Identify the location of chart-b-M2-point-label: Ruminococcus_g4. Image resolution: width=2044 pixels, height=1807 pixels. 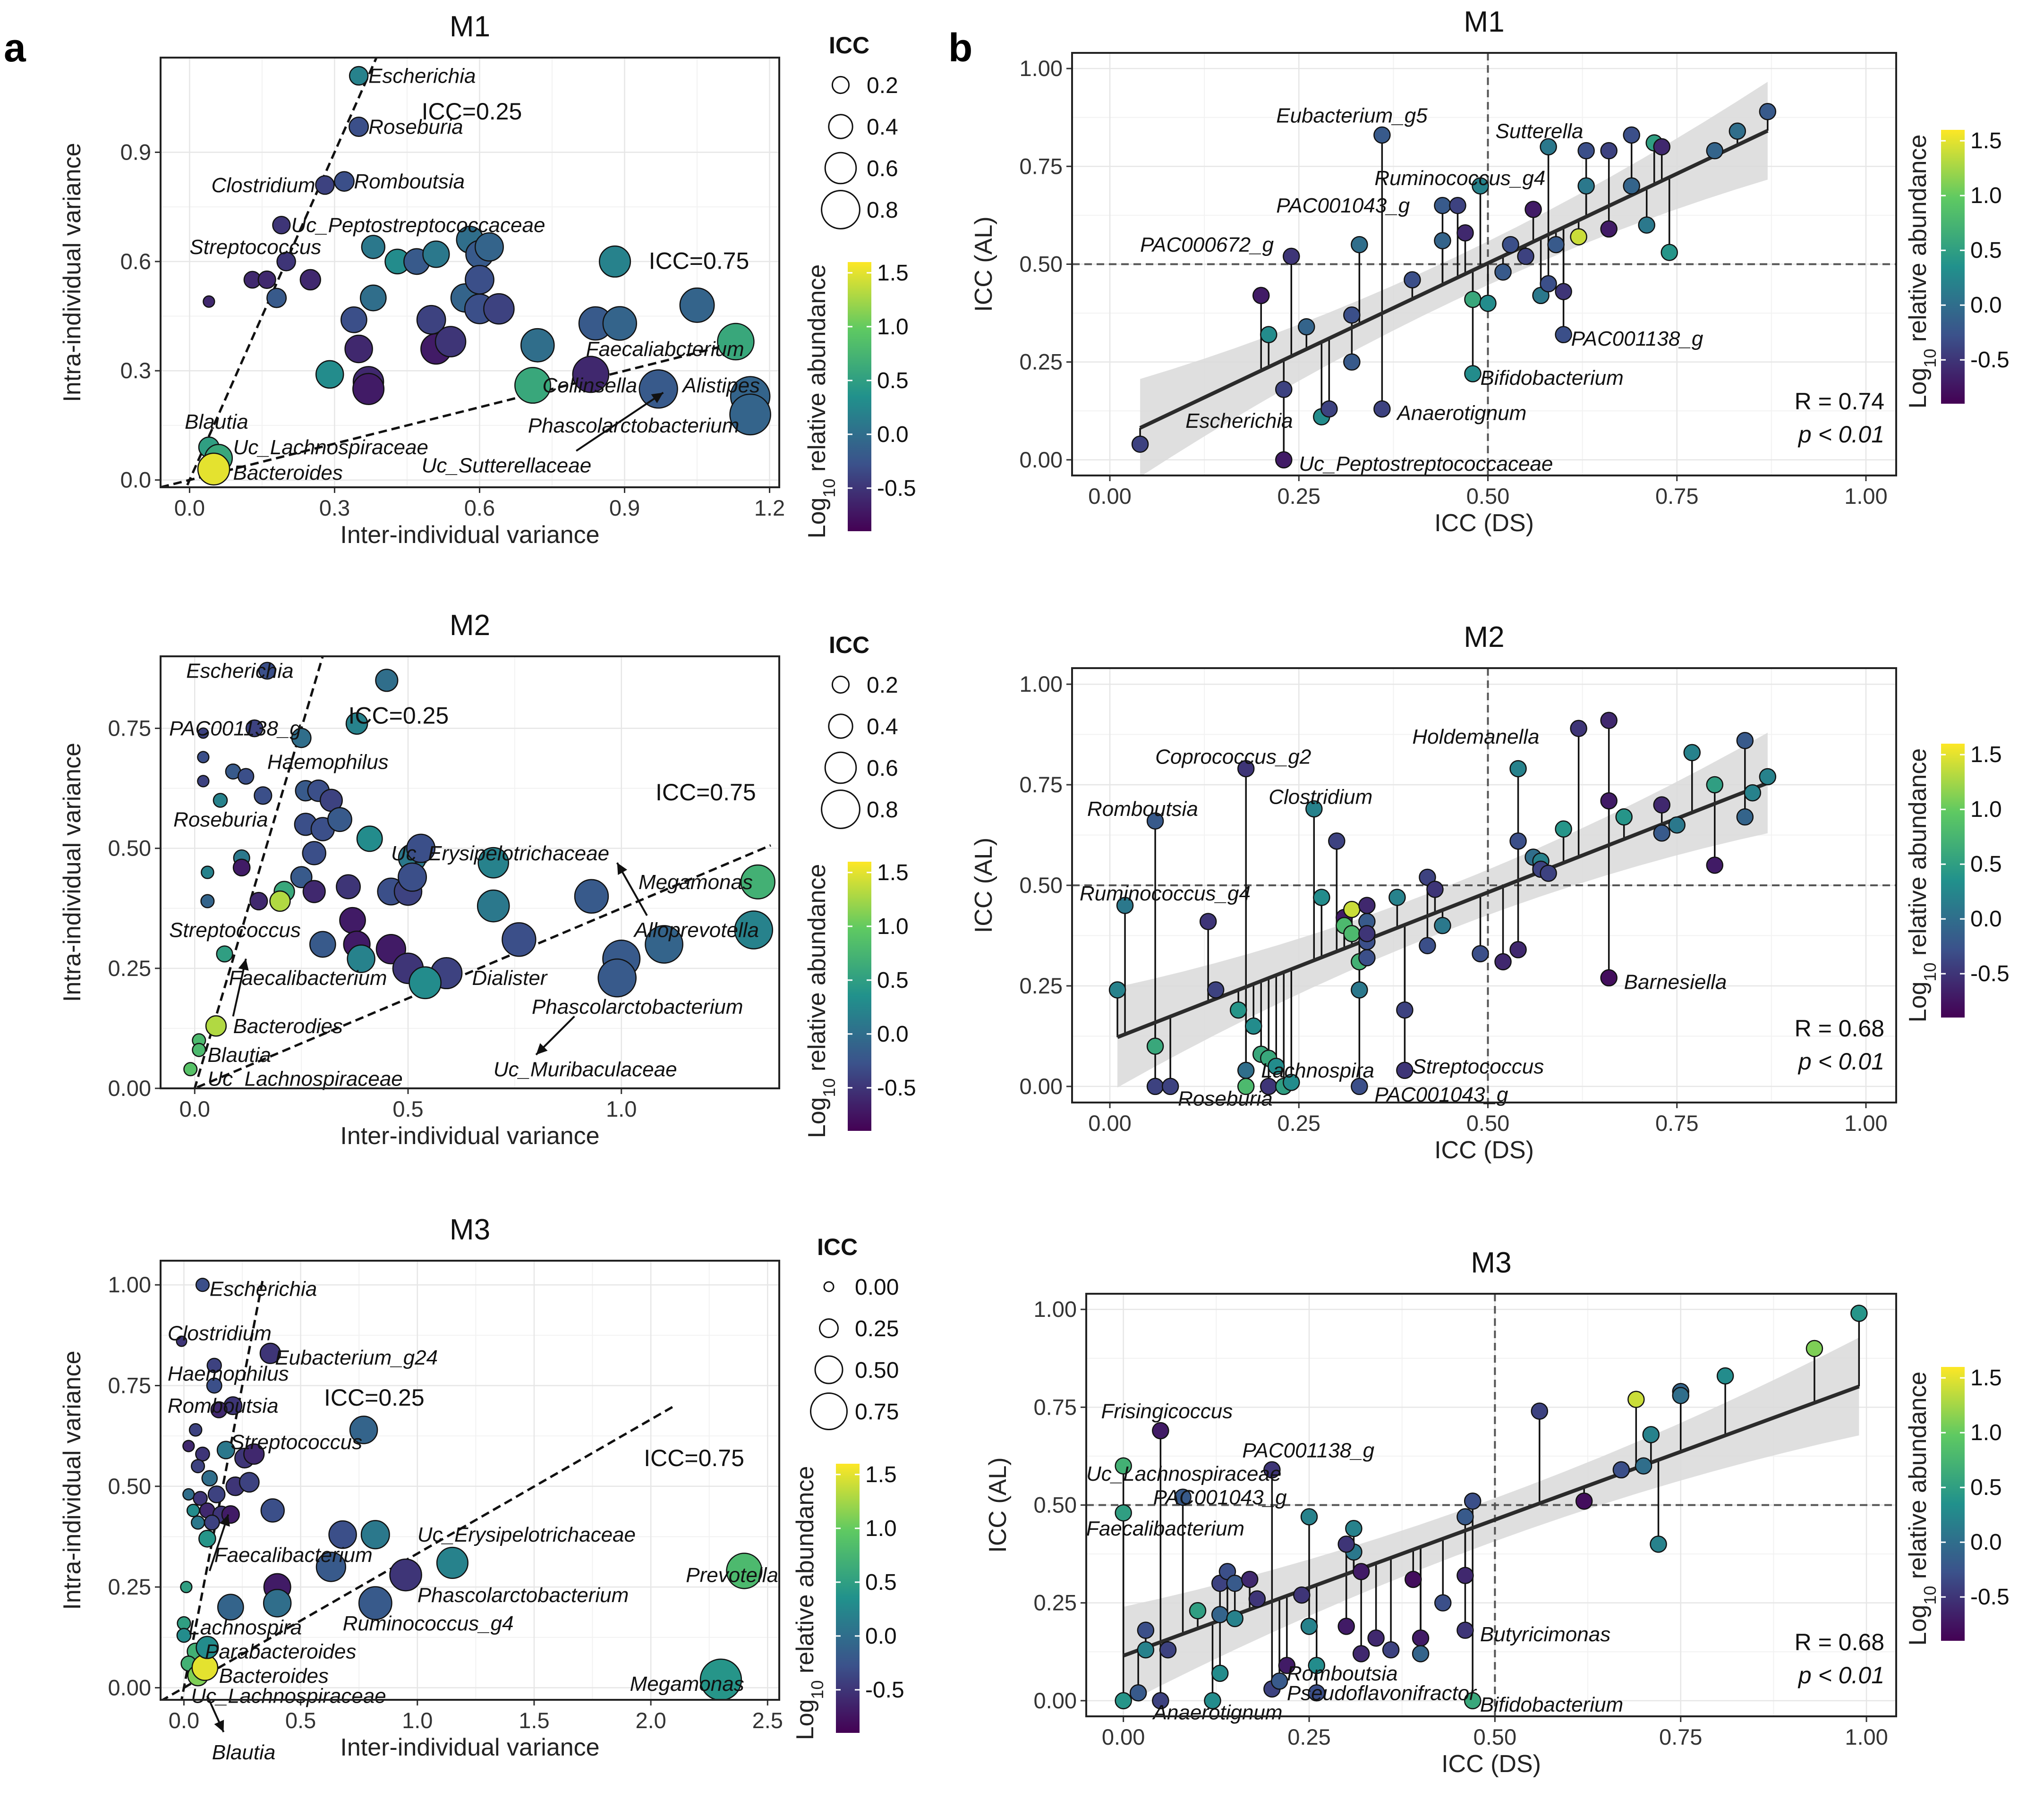
(1166, 893).